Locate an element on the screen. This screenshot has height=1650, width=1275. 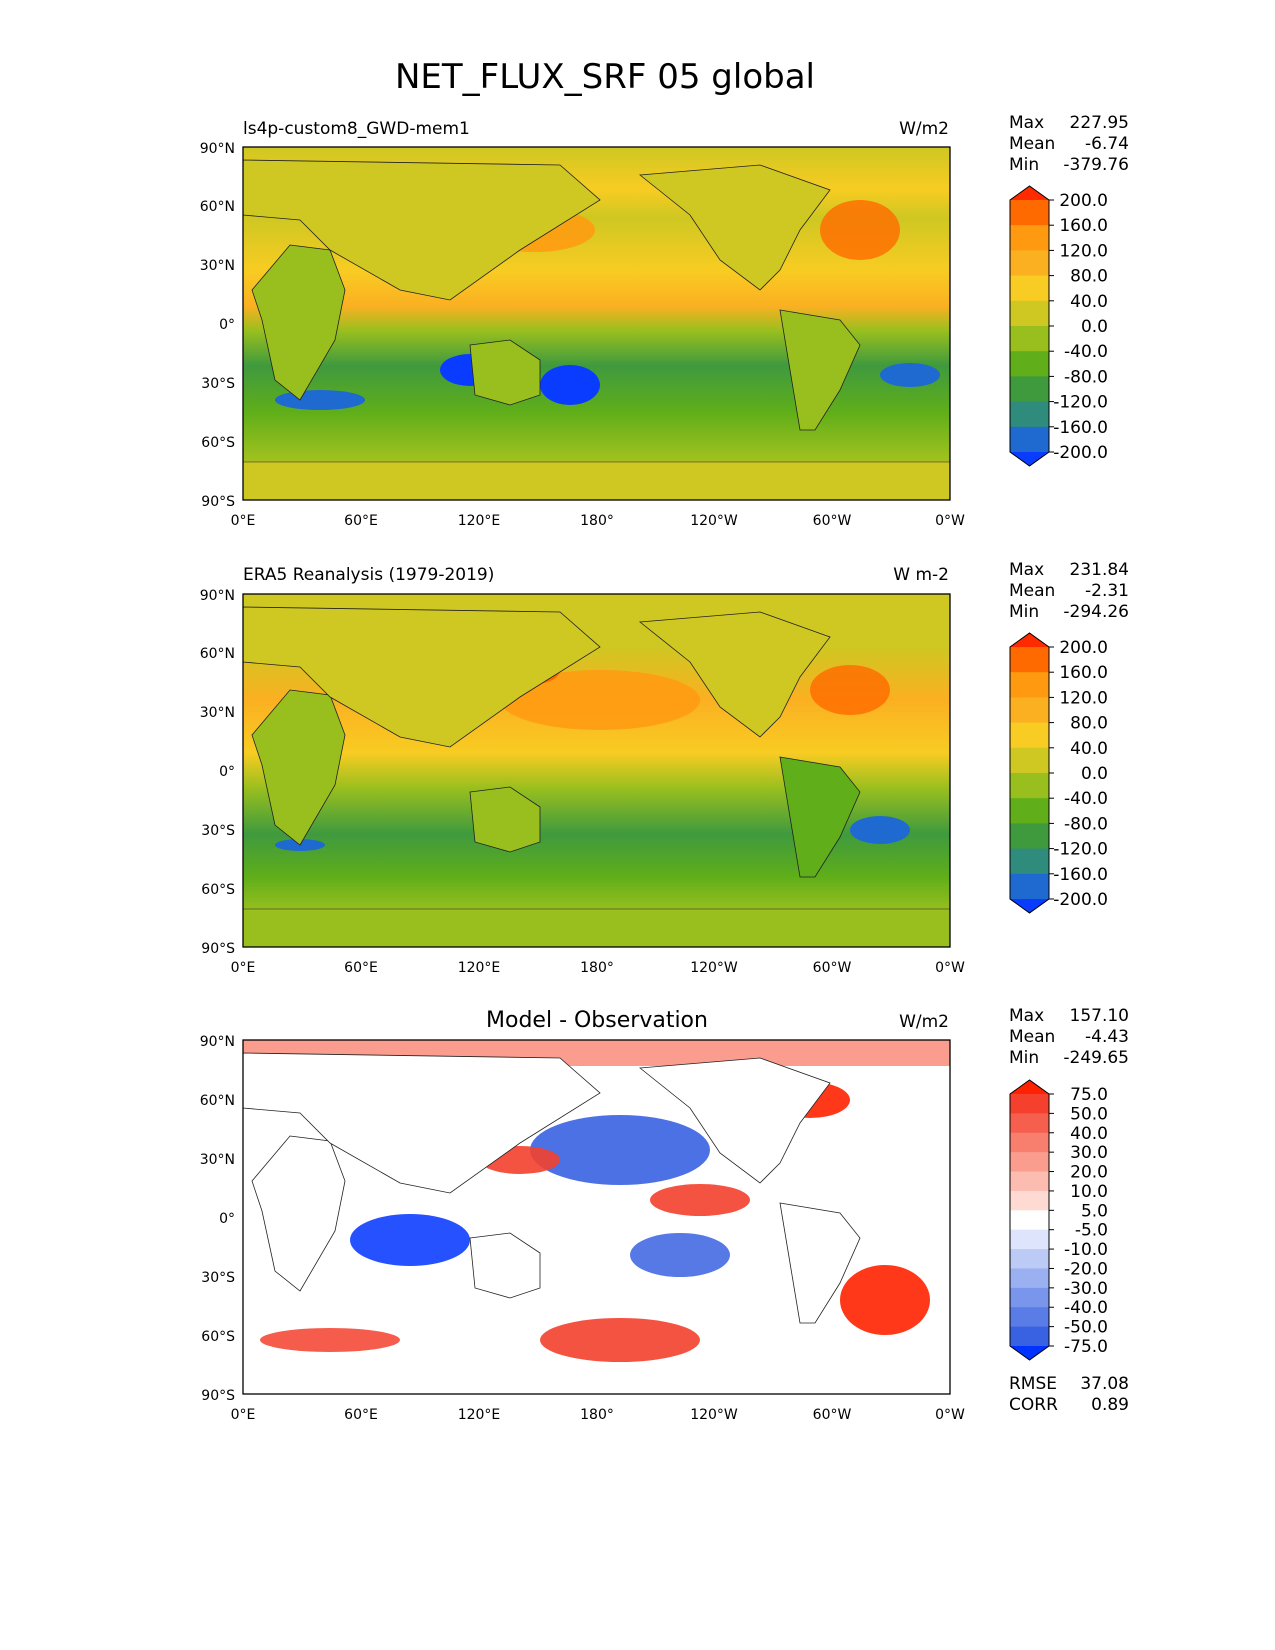
panel-diff-y-axis: 90°N 60°N 30°N 0° 30°S 60°S 90°S is located at coordinates (217, 1219).